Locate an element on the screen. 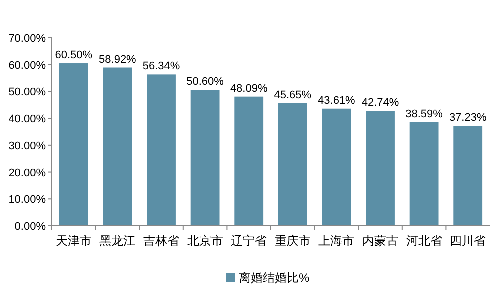 Image resolution: width=497 pixels, height=302 pixels. data-label: 58.92% is located at coordinates (118, 60).